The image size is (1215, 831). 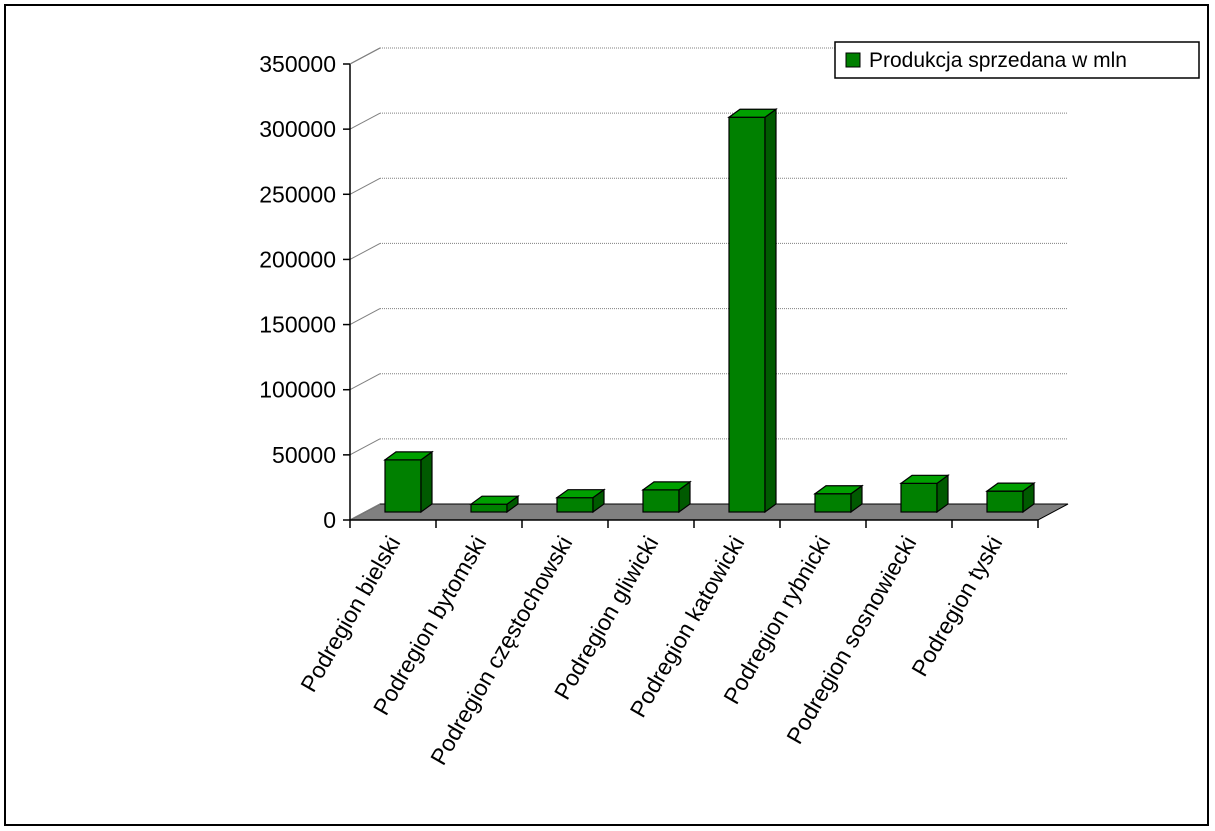 I want to click on y-axis-depth, so click(x=365, y=56).